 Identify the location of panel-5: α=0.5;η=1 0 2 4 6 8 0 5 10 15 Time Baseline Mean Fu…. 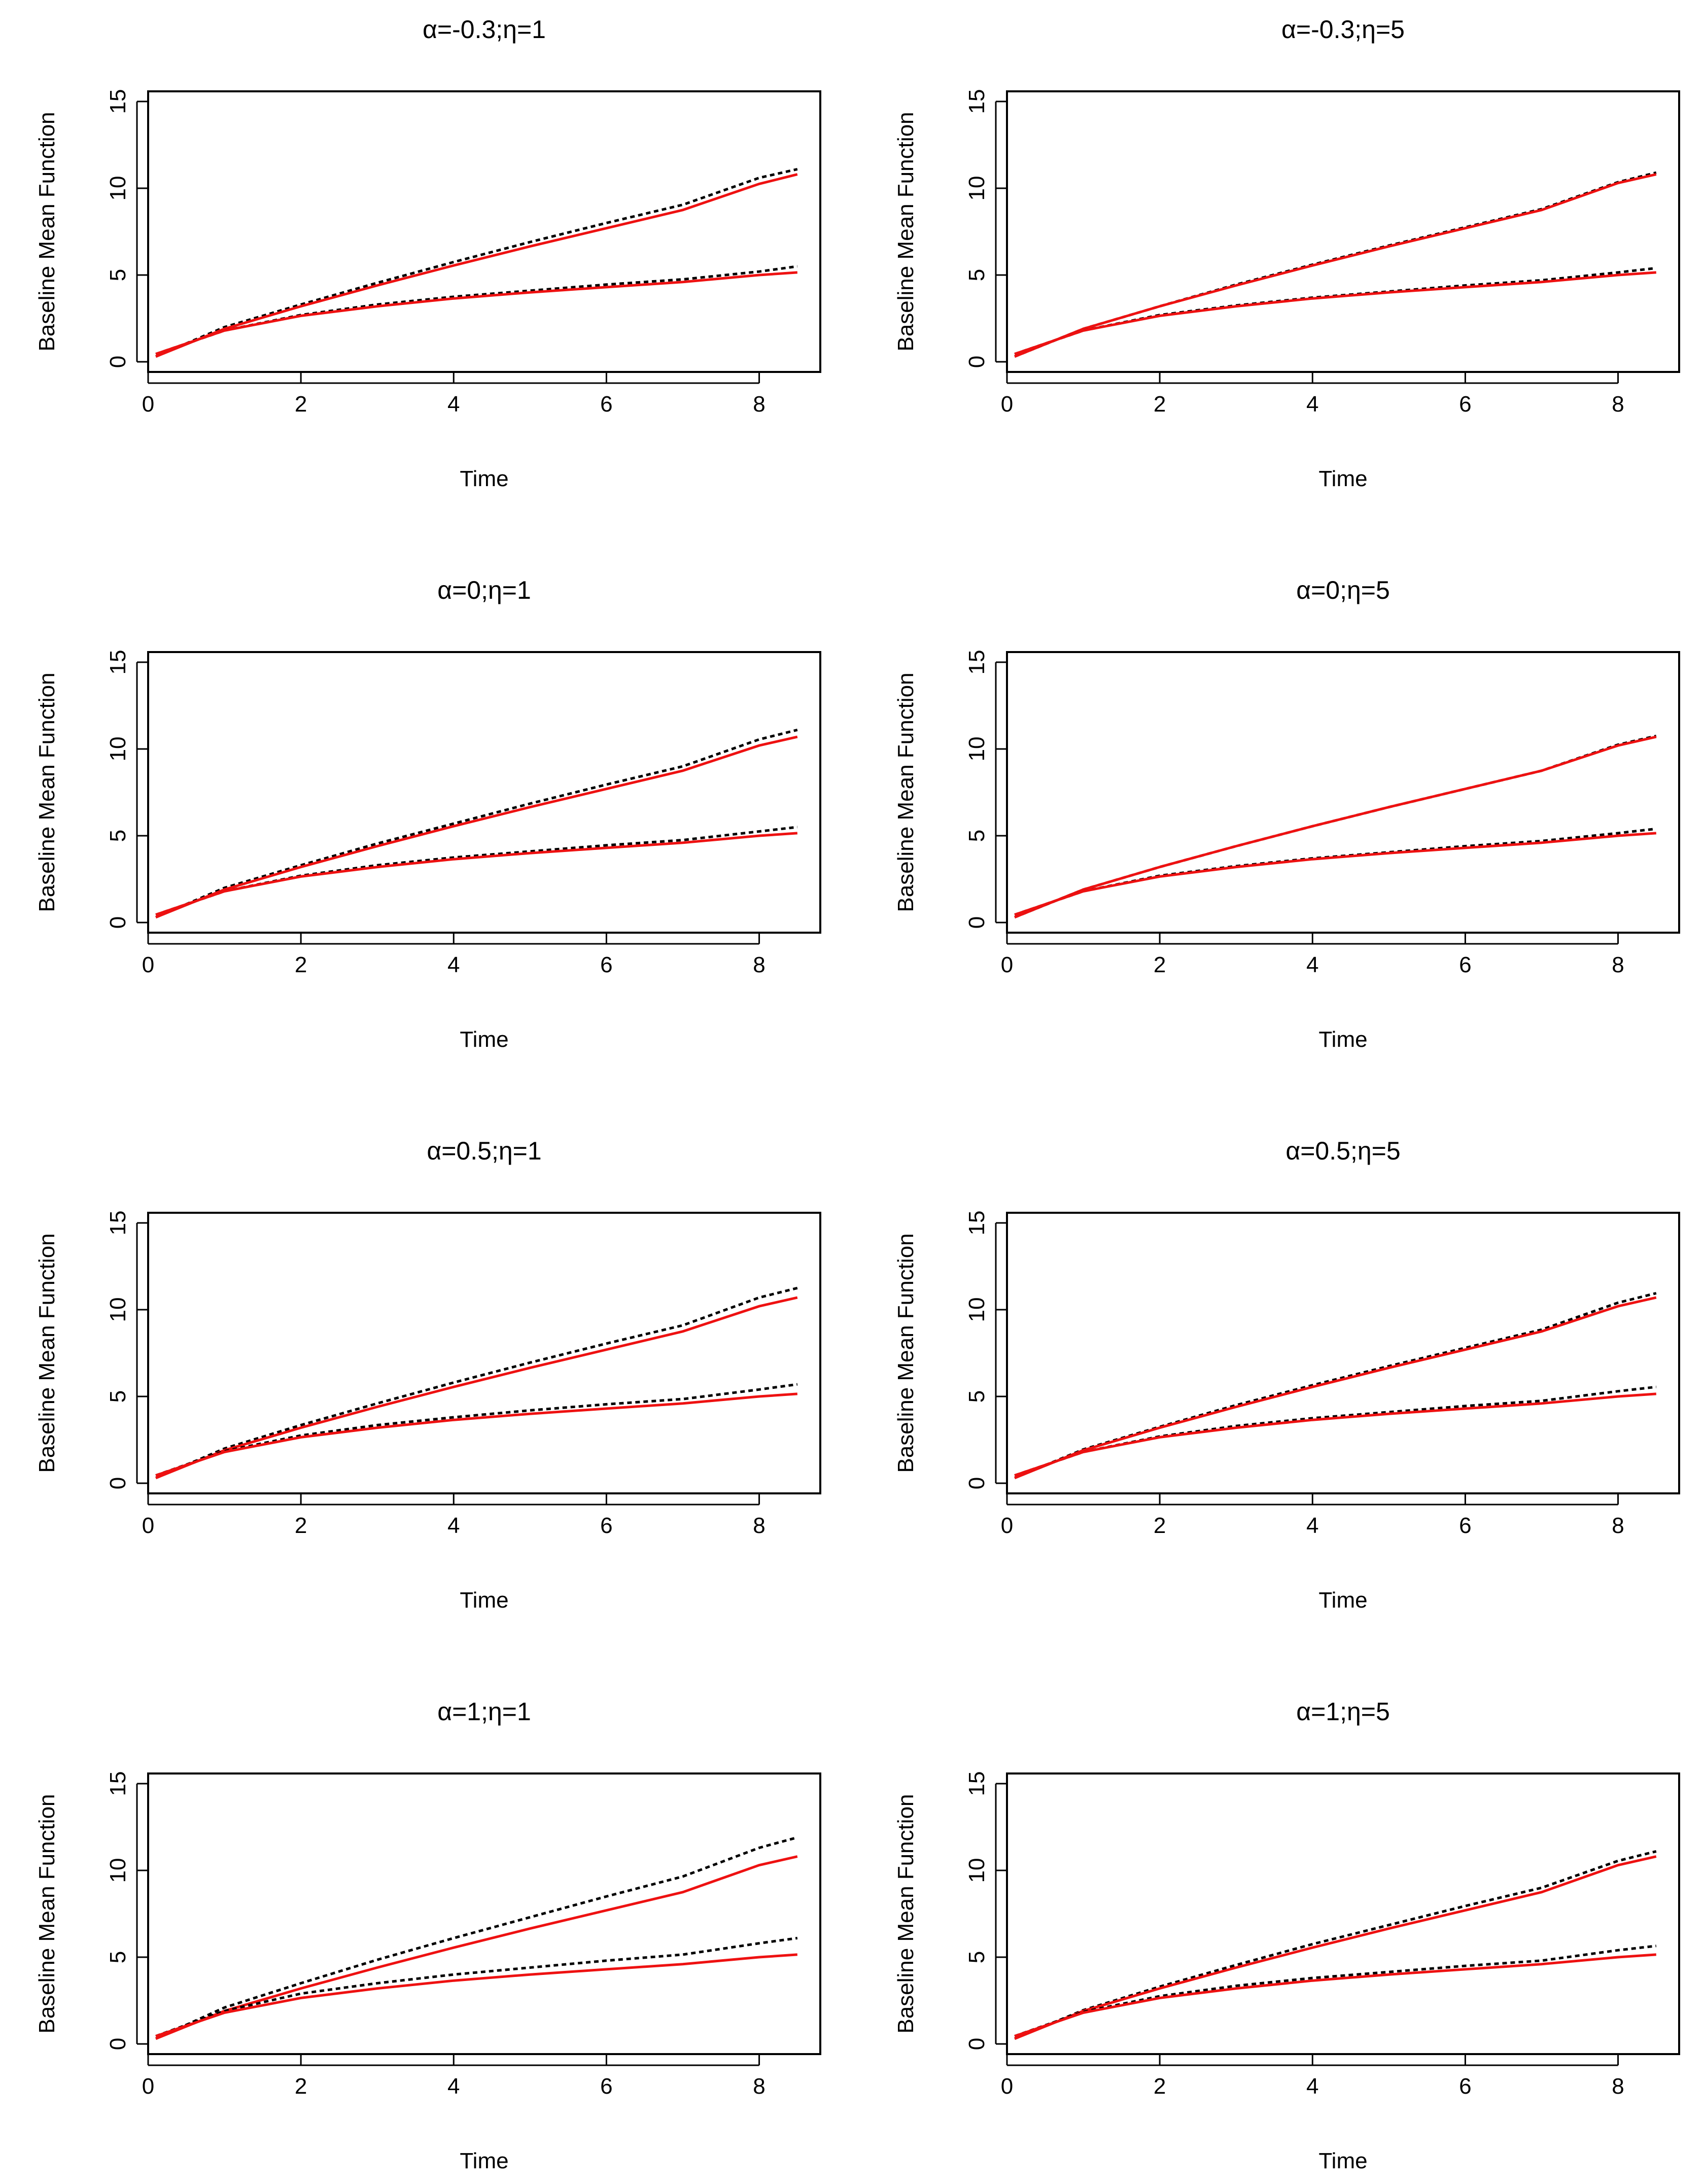
(427, 1375).